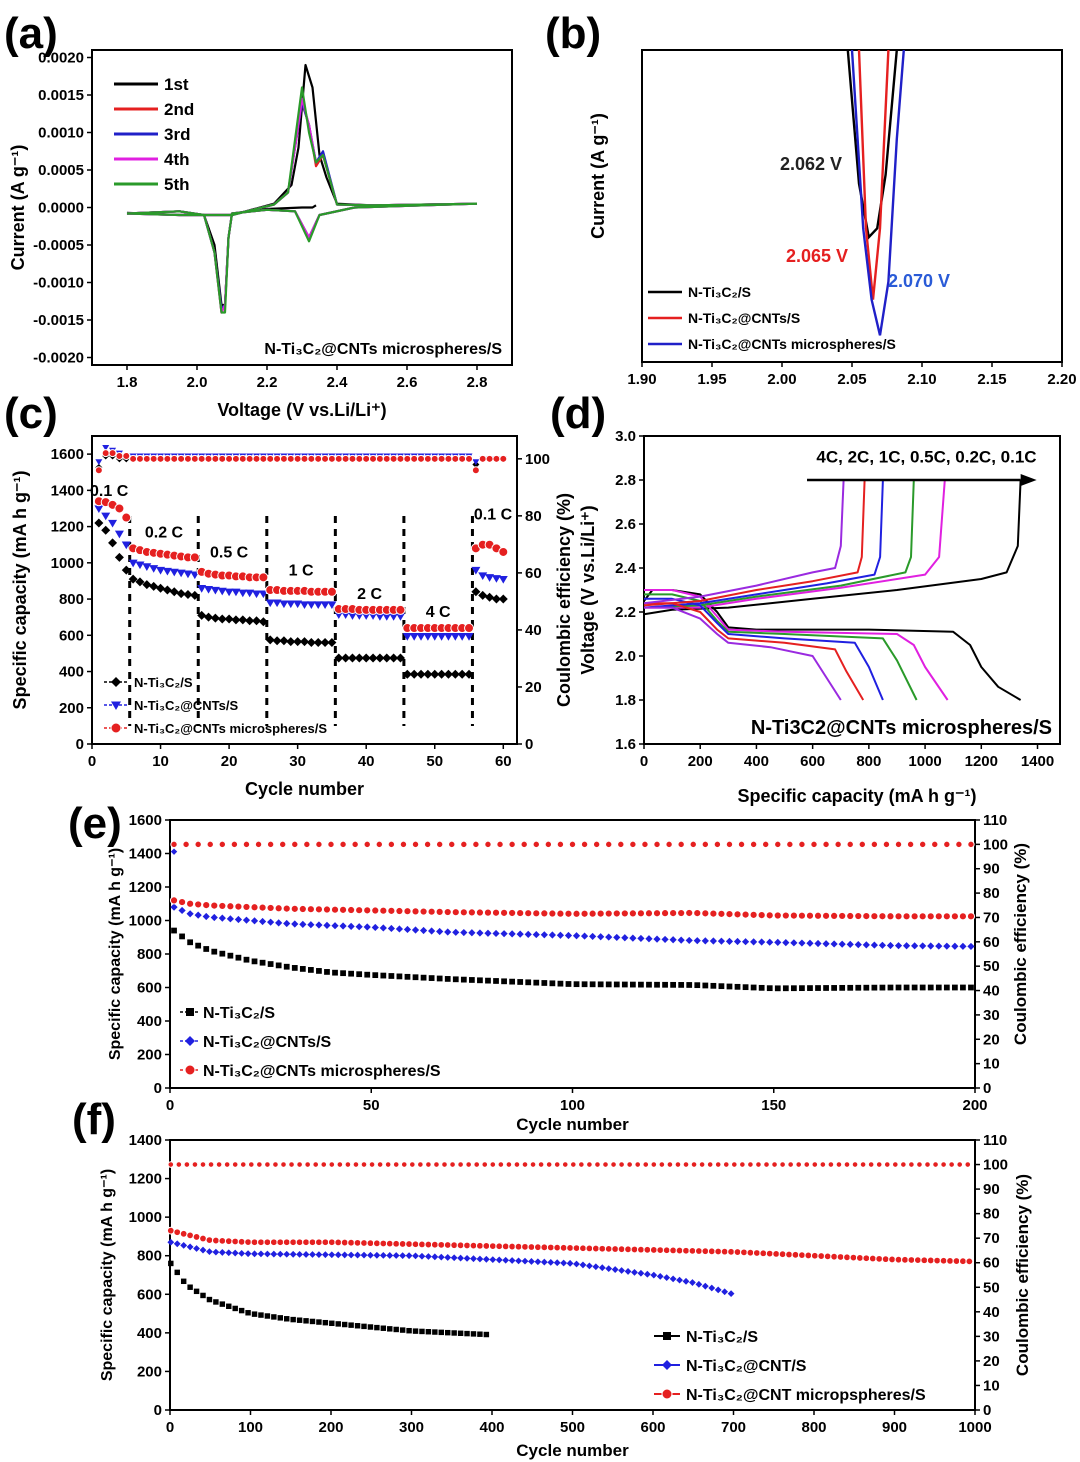 The image size is (1080, 1462). Describe the element at coordinates (67, 527) in the screenshot. I see `panel-c-ytick-label: 1200` at that location.